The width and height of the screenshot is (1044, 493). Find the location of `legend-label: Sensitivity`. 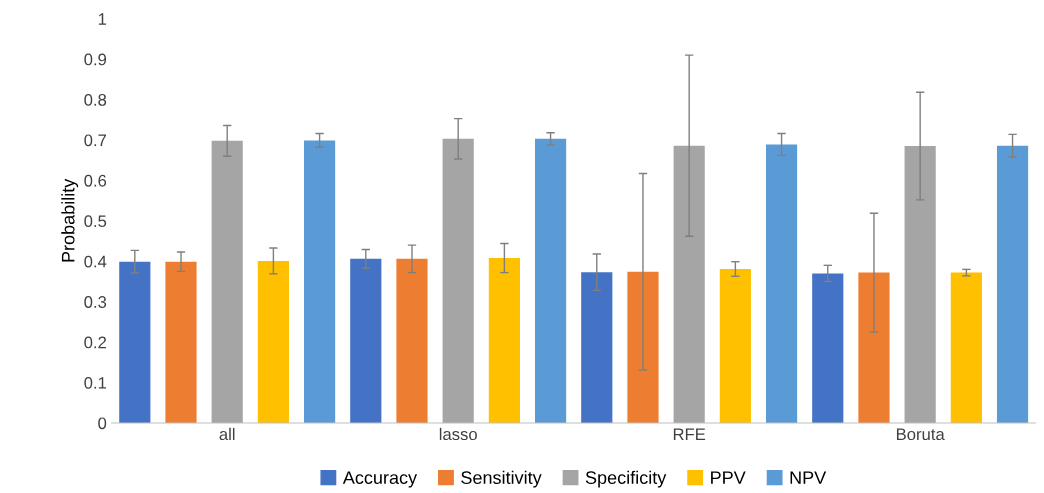

legend-label: Sensitivity is located at coordinates (501, 479).